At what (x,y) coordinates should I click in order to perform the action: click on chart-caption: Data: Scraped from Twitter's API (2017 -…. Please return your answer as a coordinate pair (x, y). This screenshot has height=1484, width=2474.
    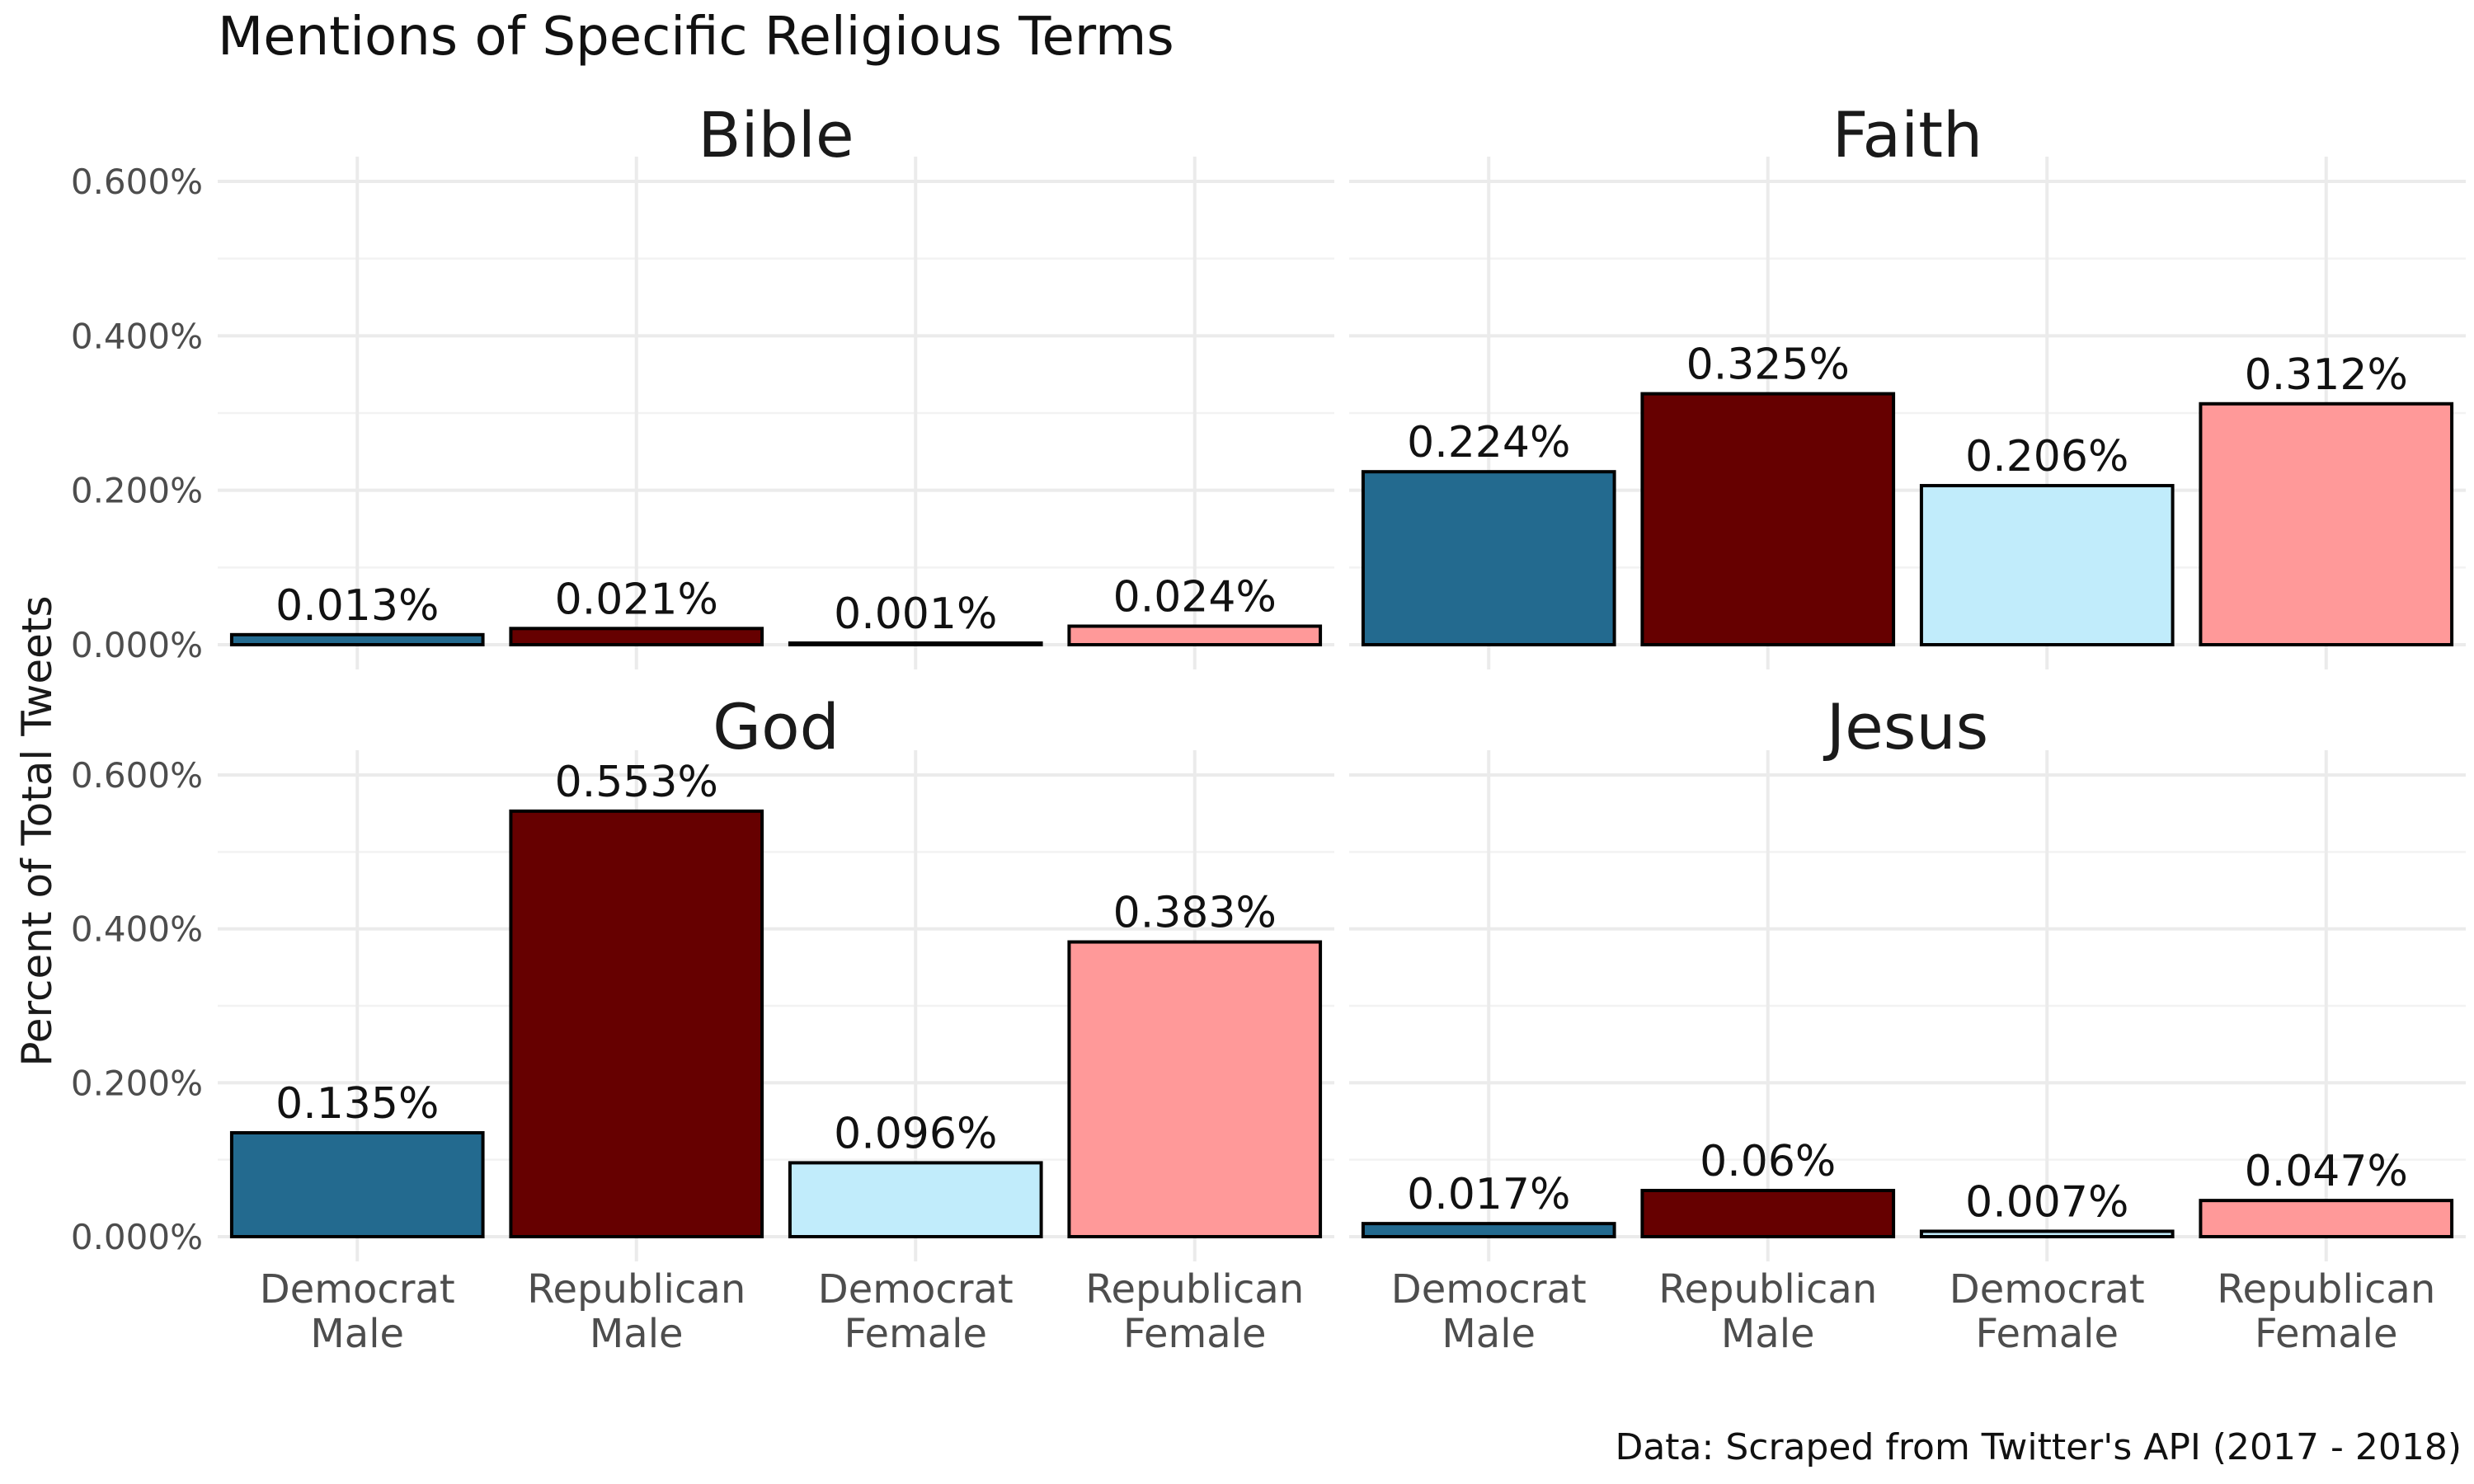
    Looking at the image, I should click on (2038, 1447).